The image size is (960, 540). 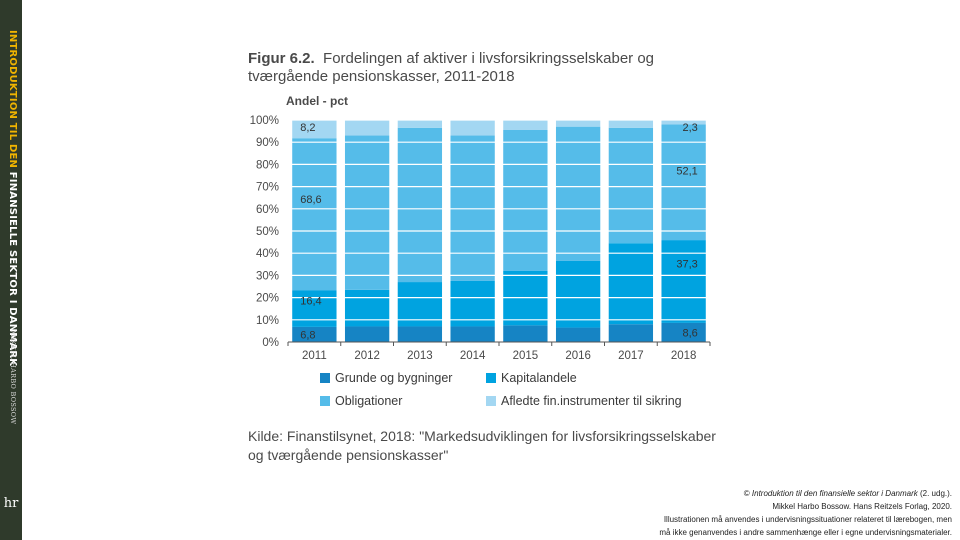 I want to click on x-tick-label: 2011, so click(x=314, y=356).